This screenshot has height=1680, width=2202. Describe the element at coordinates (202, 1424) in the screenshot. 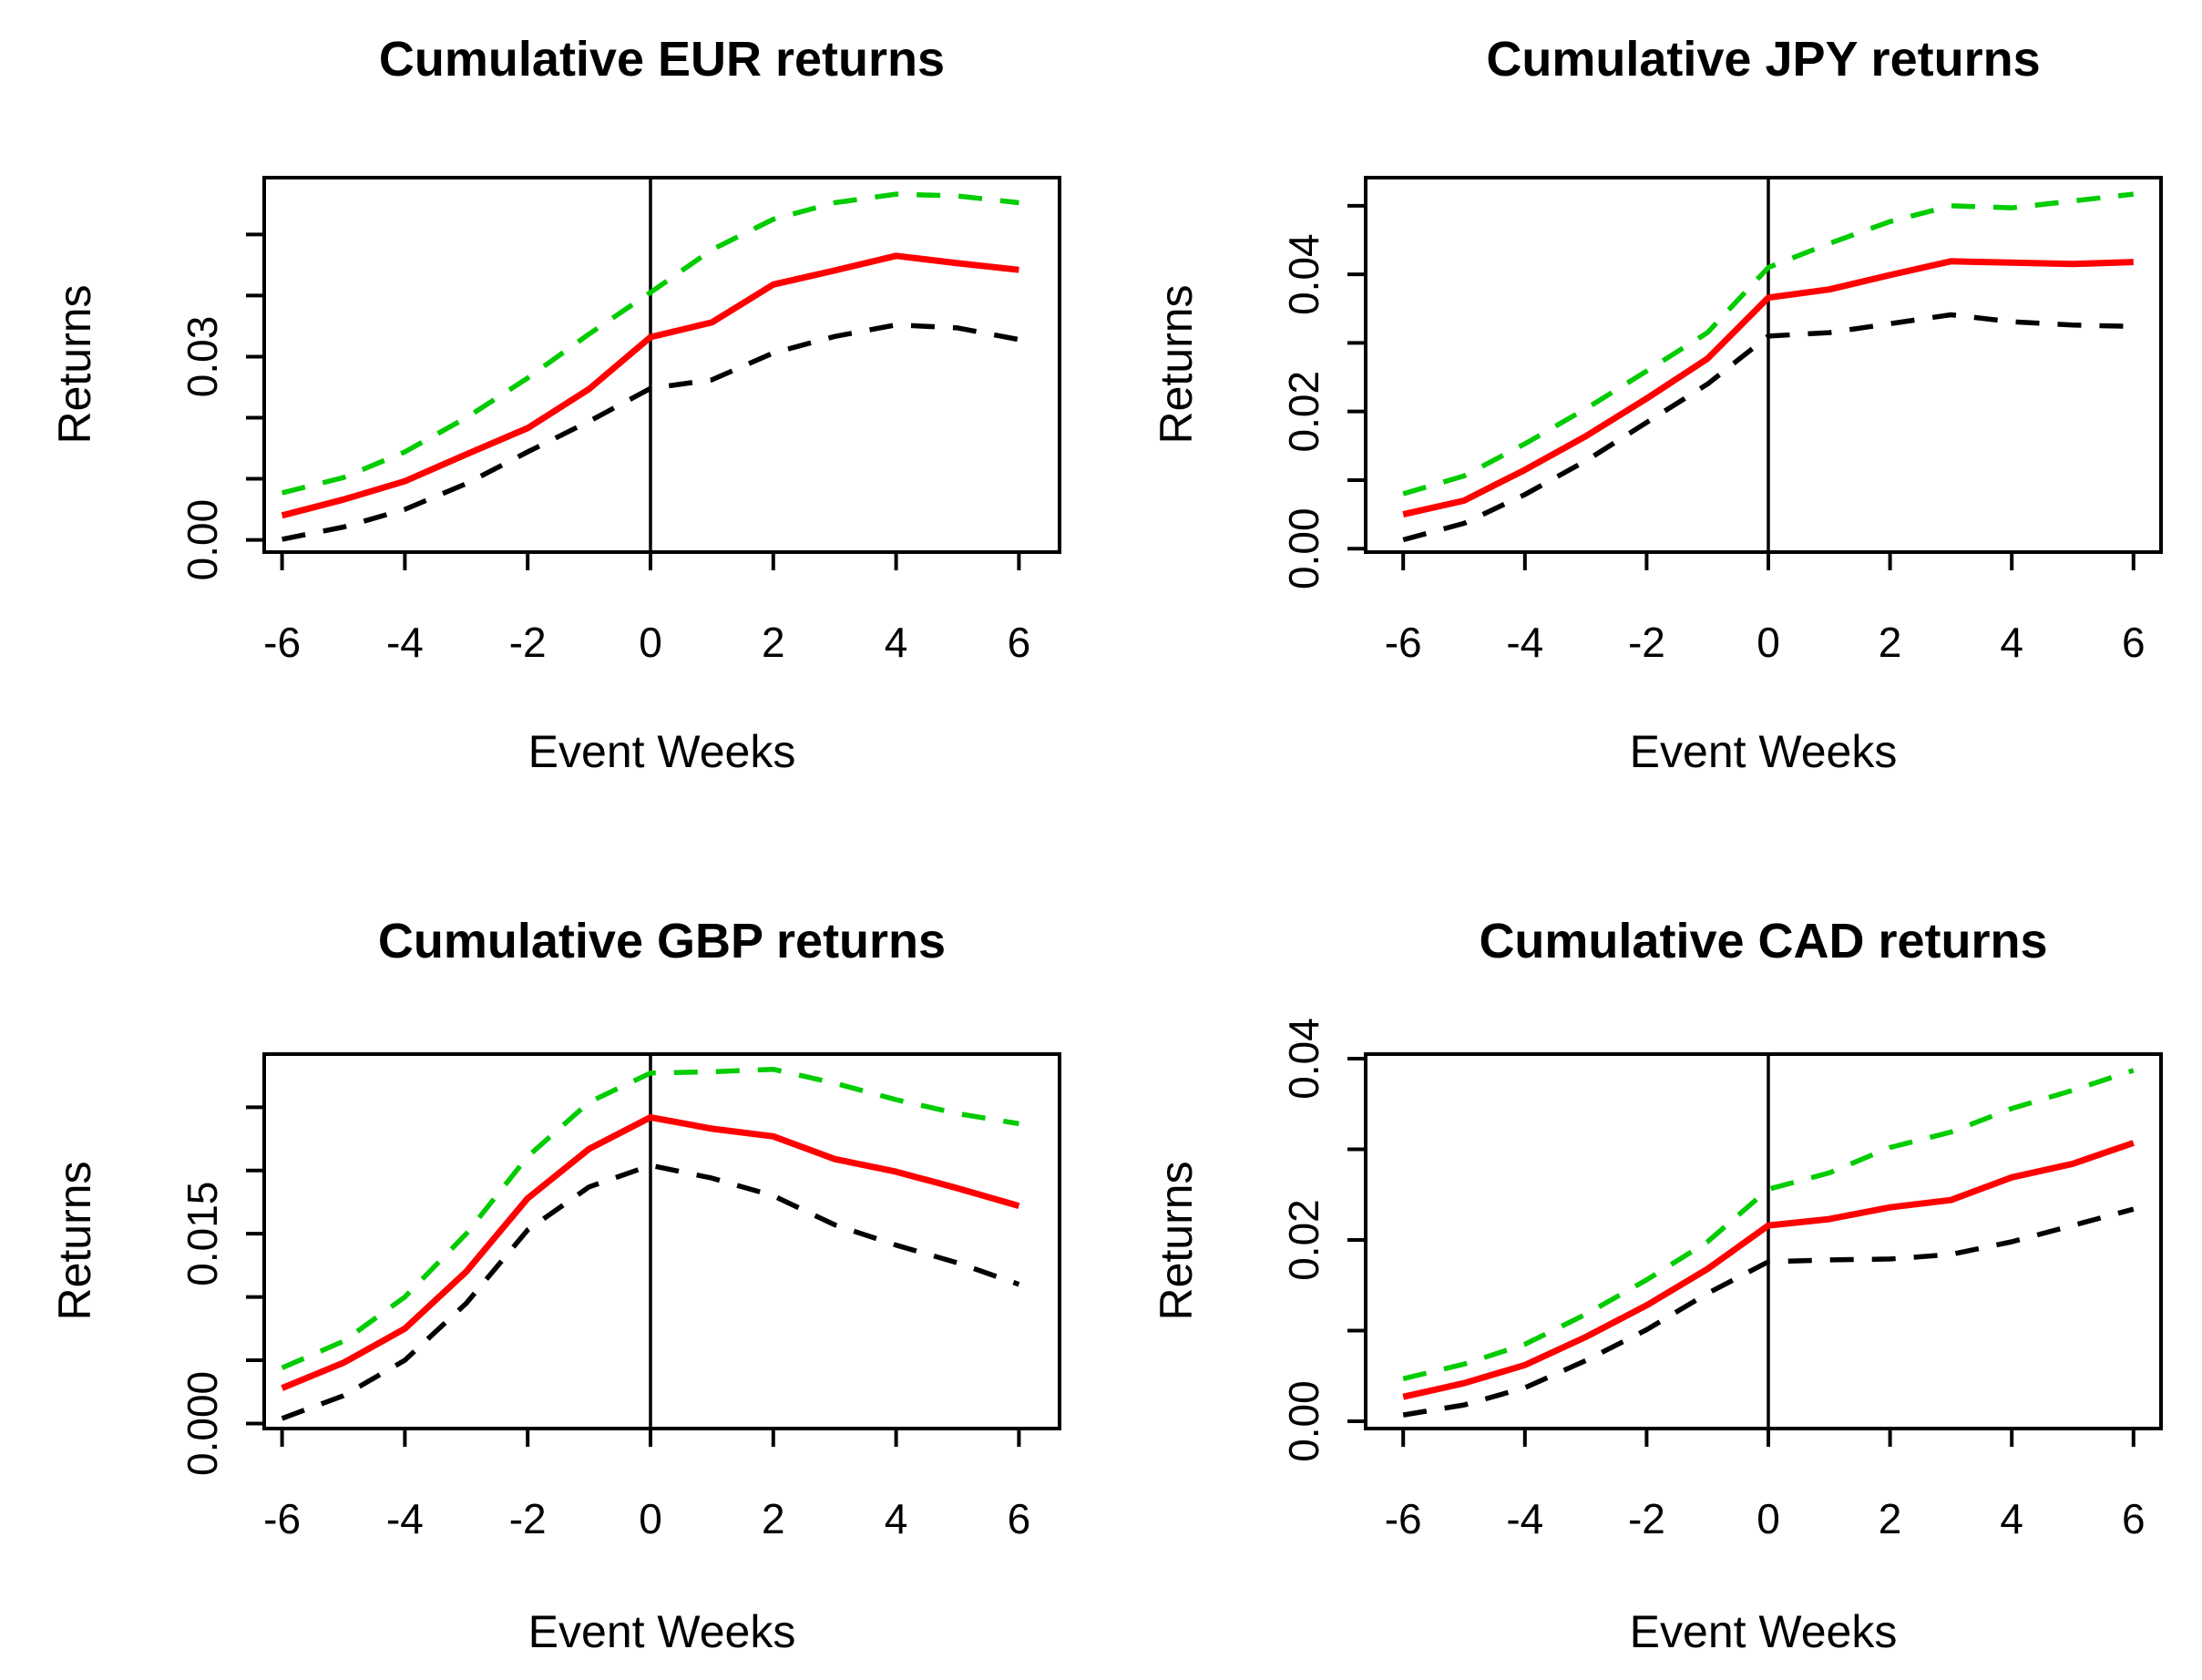

I see `y-axis-tick-label: 0.000` at that location.